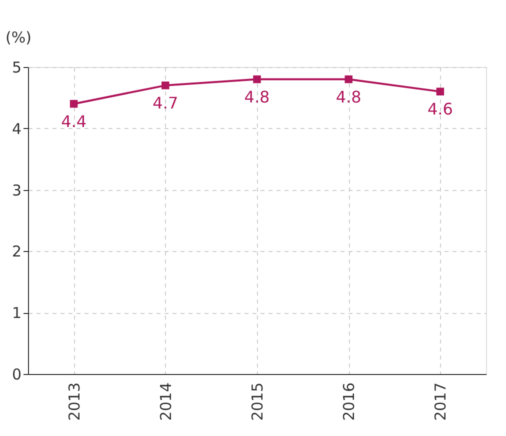 This screenshot has height=436, width=506. What do you see at coordinates (257, 401) in the screenshot?
I see `x-tick-label: 2015` at bounding box center [257, 401].